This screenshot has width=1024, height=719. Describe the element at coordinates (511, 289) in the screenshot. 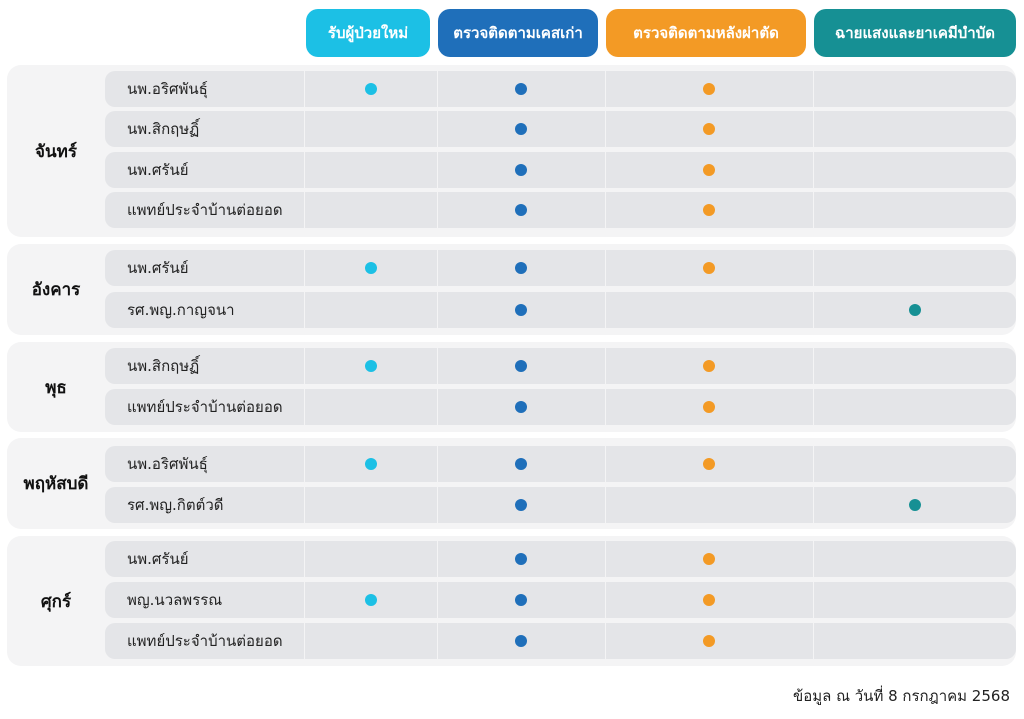

I see `day-group: อังคาร นพ.ศรันย์รศ.พญ.กาญจนา` at that location.